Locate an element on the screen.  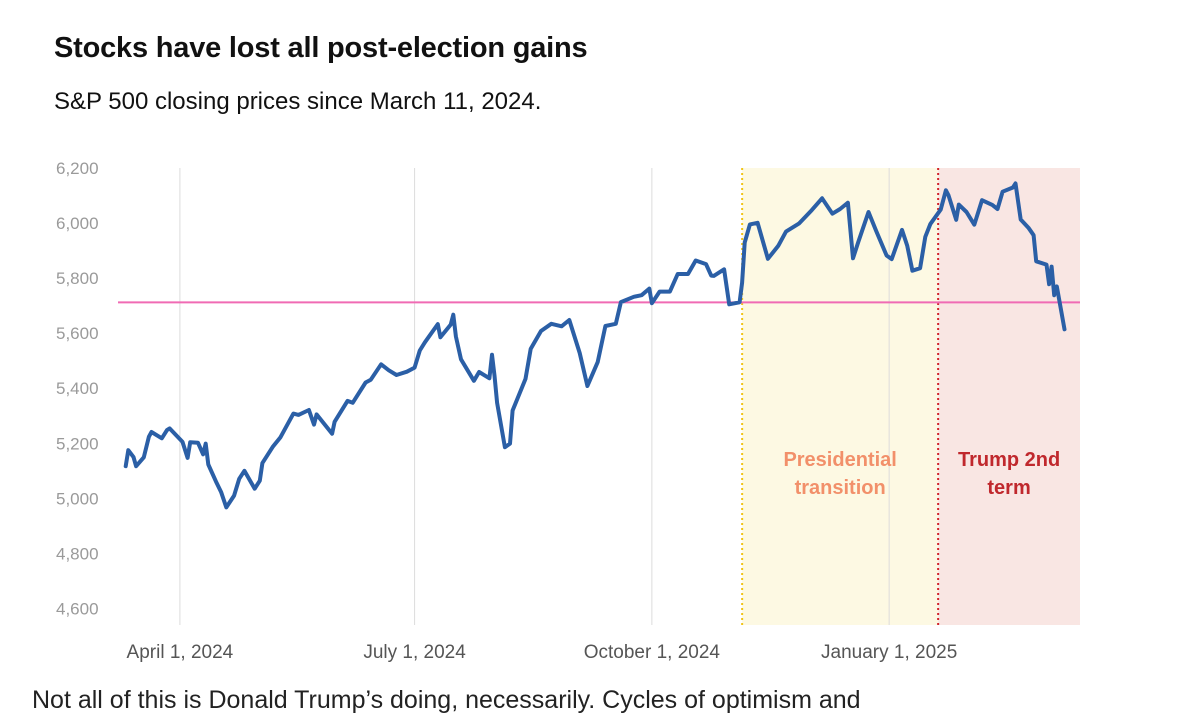
region-labels: Presidential transition Trump 2nd term is located at coordinates (921, 474).